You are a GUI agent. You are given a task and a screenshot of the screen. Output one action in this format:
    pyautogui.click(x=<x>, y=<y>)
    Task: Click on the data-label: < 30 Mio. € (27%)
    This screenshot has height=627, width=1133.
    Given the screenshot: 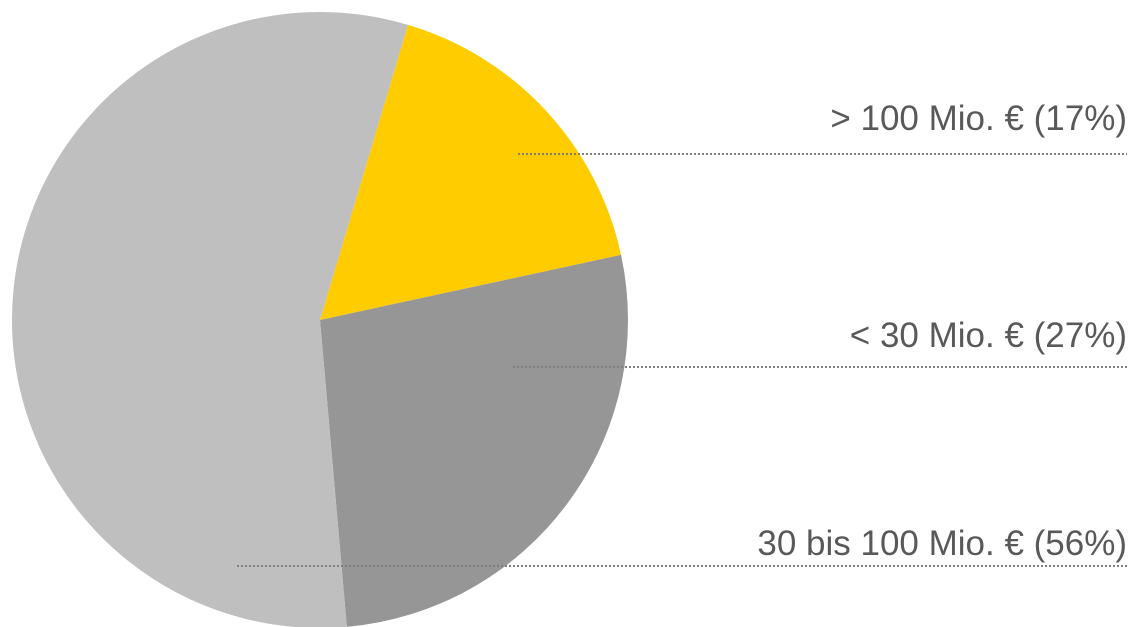 What is the action you would take?
    pyautogui.click(x=988, y=335)
    